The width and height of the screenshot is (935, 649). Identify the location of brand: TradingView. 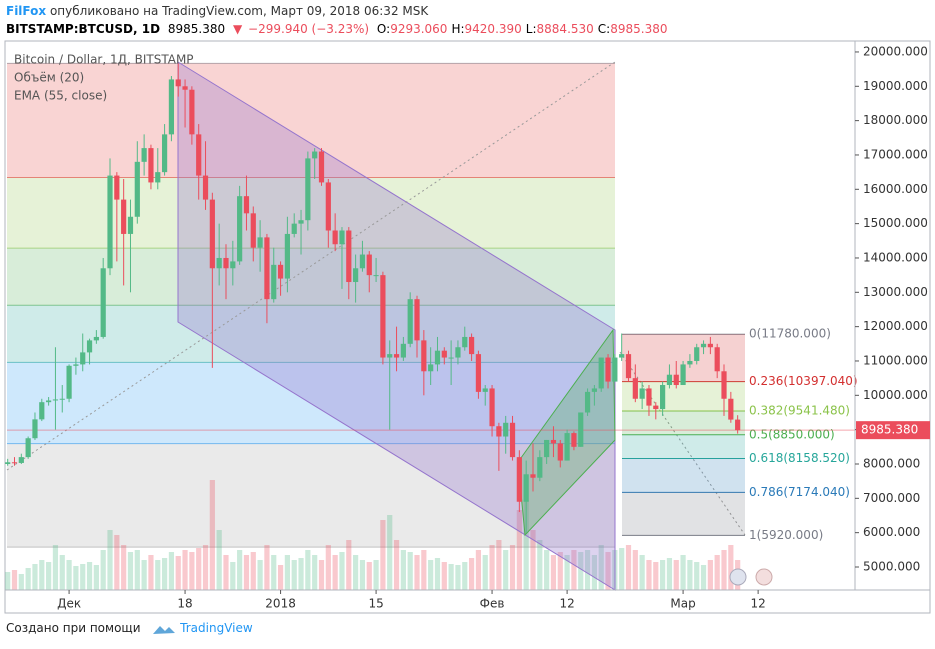
(216, 628).